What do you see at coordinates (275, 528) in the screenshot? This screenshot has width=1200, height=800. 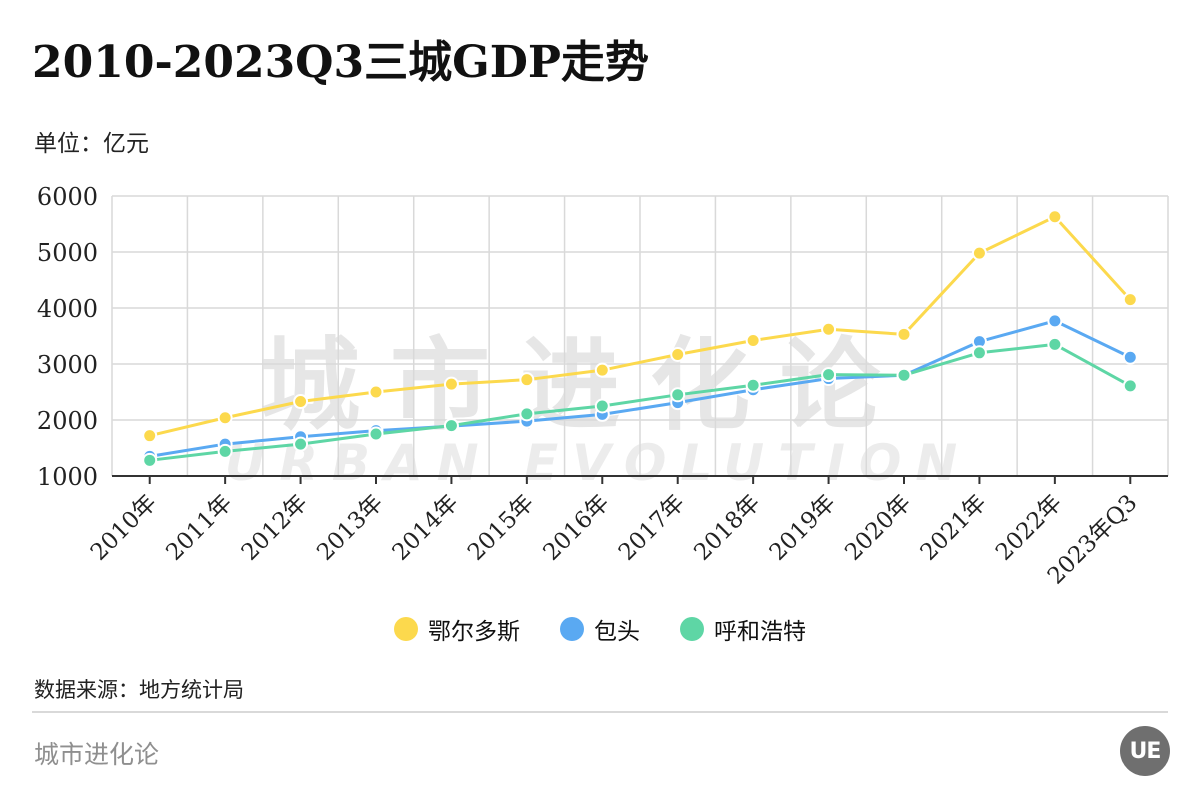 I see `x-tick-label: 2012年` at bounding box center [275, 528].